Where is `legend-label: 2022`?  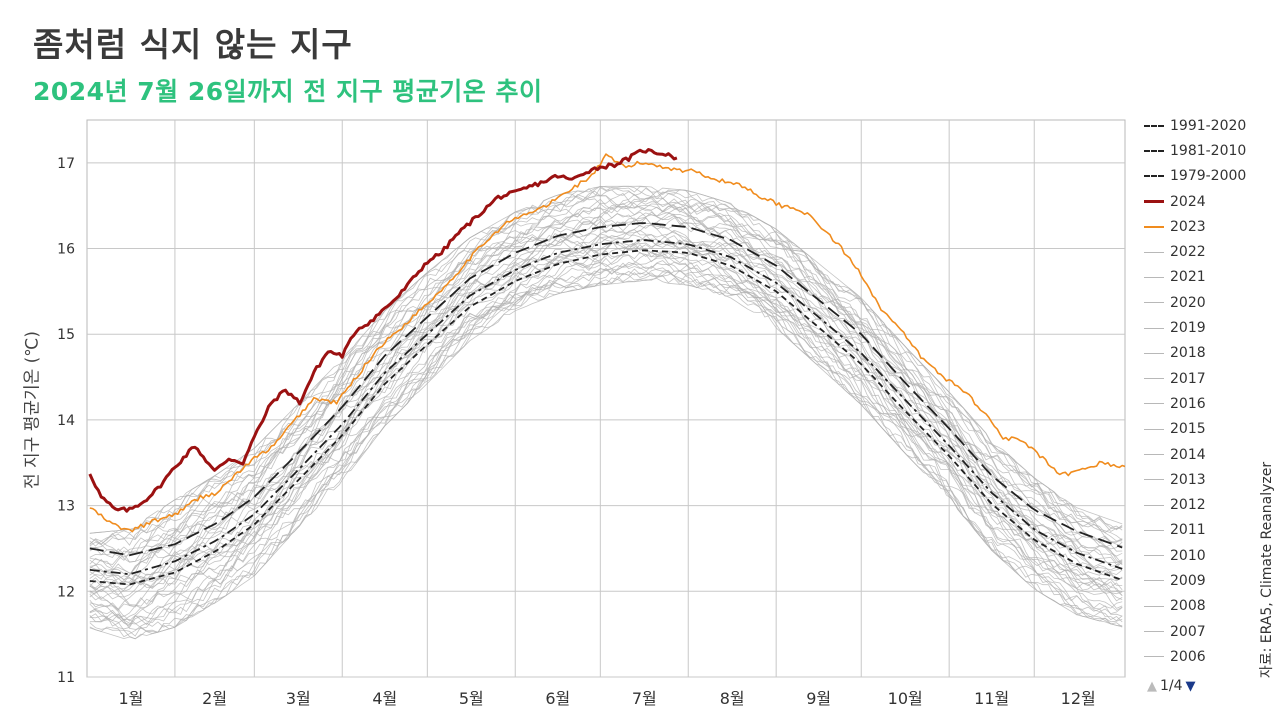
legend-label: 2022 is located at coordinates (1188, 252).